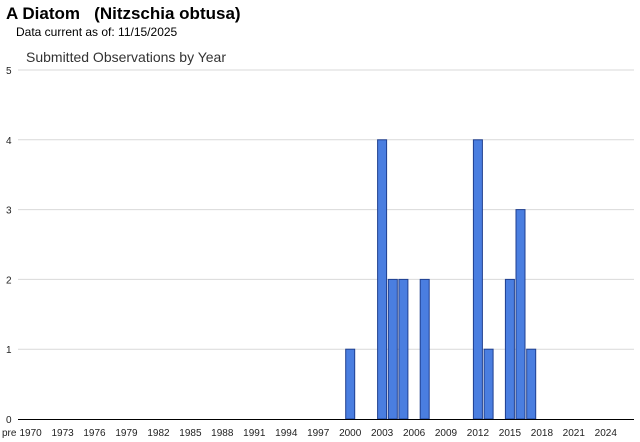 The height and width of the screenshot is (442, 640). What do you see at coordinates (531, 384) in the screenshot?
I see `bar-2017` at bounding box center [531, 384].